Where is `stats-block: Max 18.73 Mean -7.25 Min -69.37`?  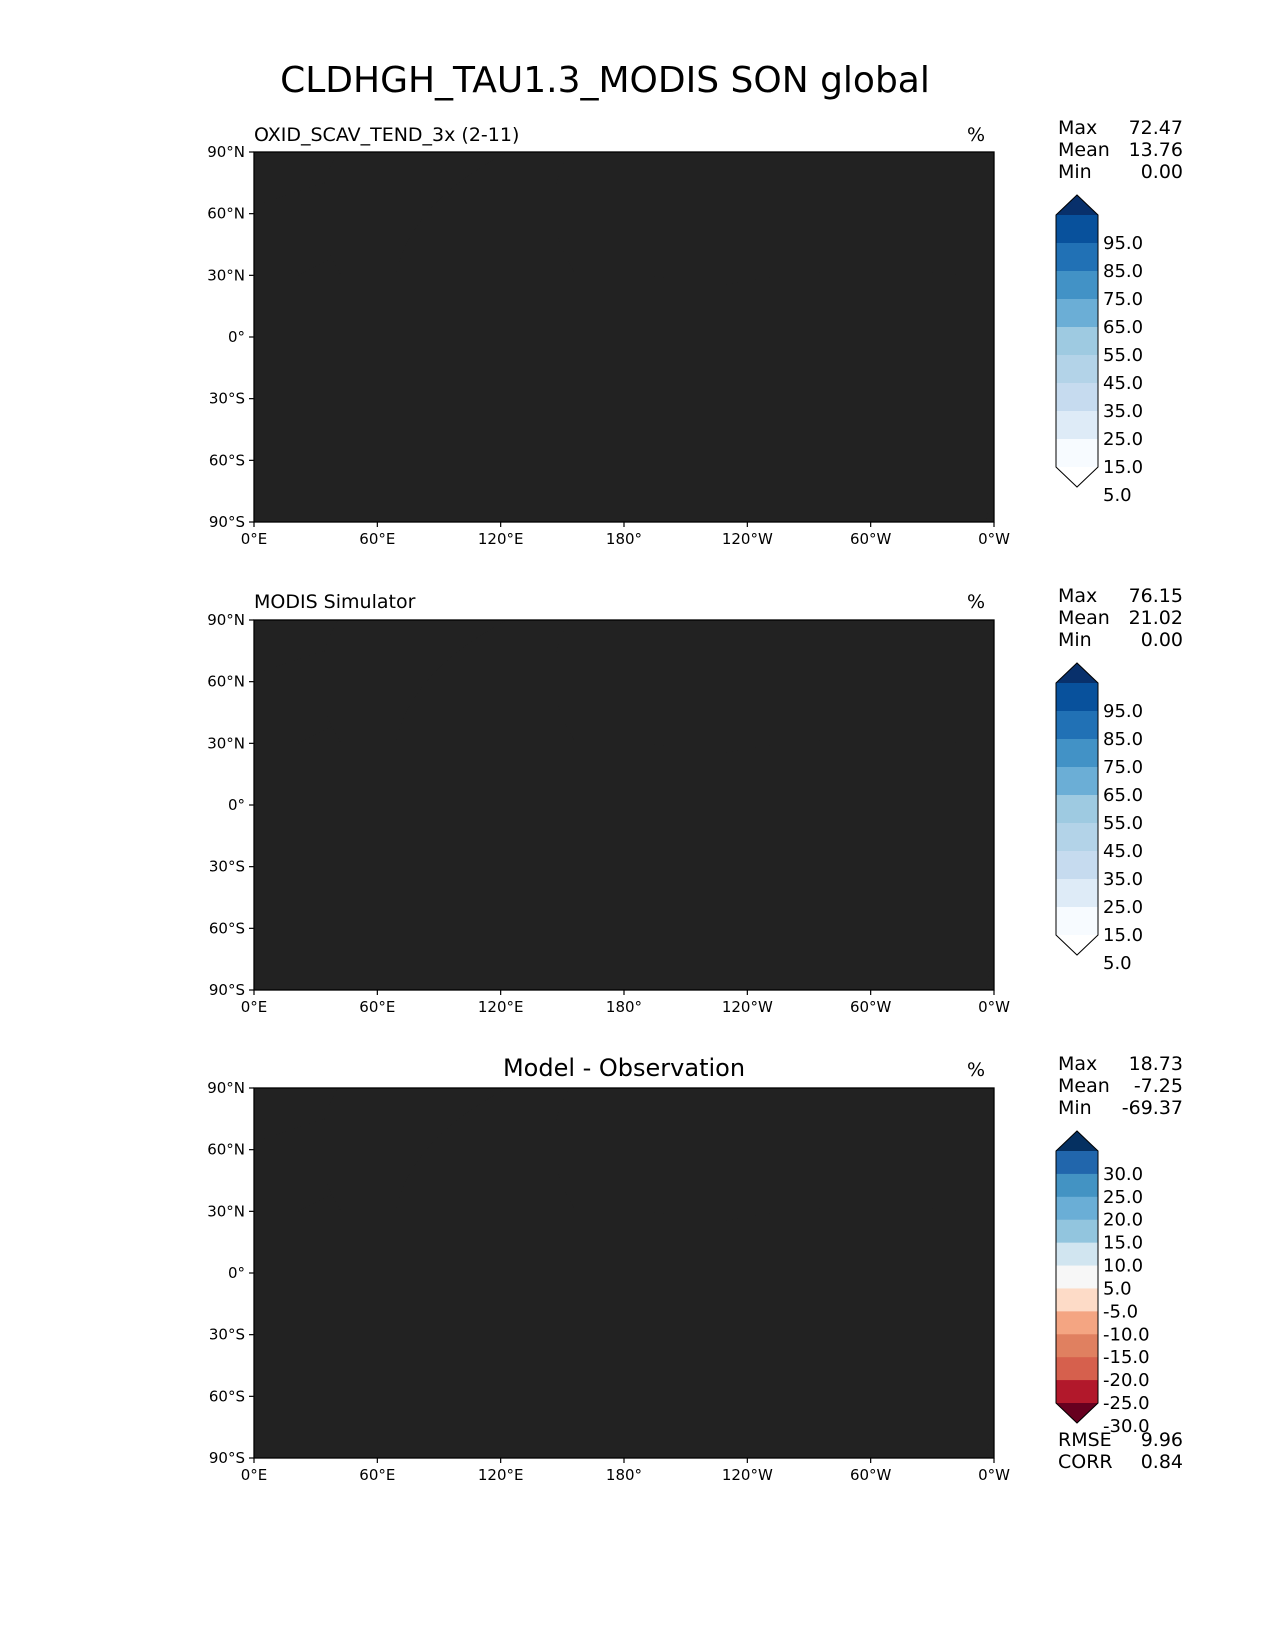
stats-block: Max 18.73 Mean -7.25 Min -69.37 is located at coordinates (1120, 1086).